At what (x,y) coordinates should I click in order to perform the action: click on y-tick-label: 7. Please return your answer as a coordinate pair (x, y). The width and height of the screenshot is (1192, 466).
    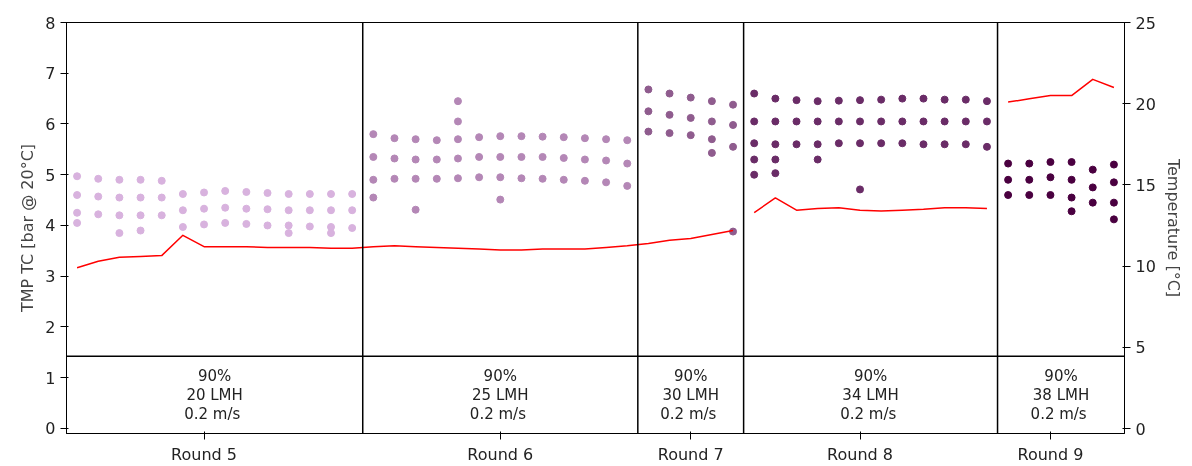
    Looking at the image, I should click on (50, 74).